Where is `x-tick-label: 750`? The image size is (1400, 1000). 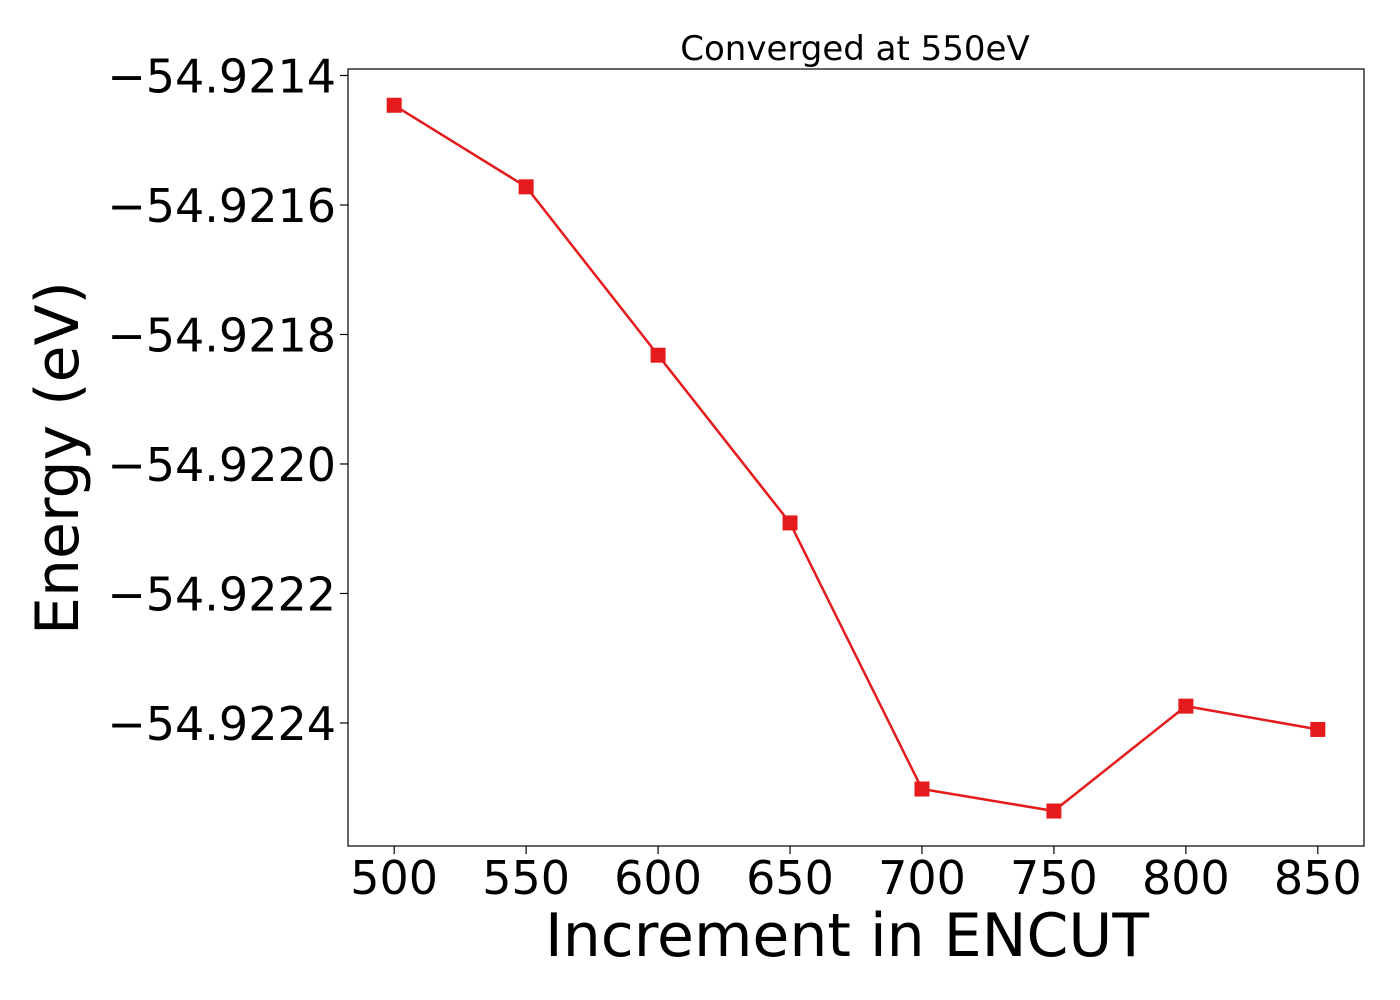
x-tick-label: 750 is located at coordinates (1054, 878).